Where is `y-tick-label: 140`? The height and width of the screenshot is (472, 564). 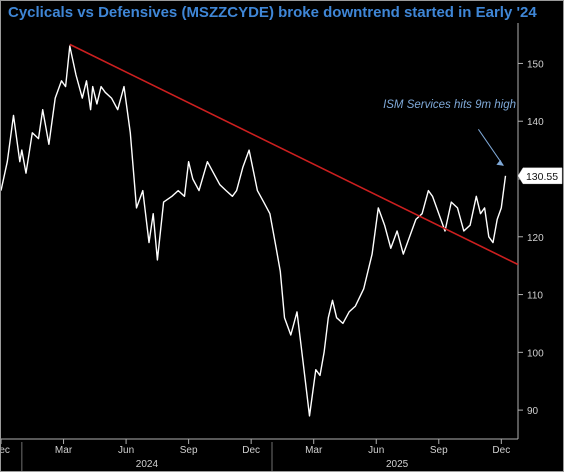 y-tick-label: 140 is located at coordinates (535, 122).